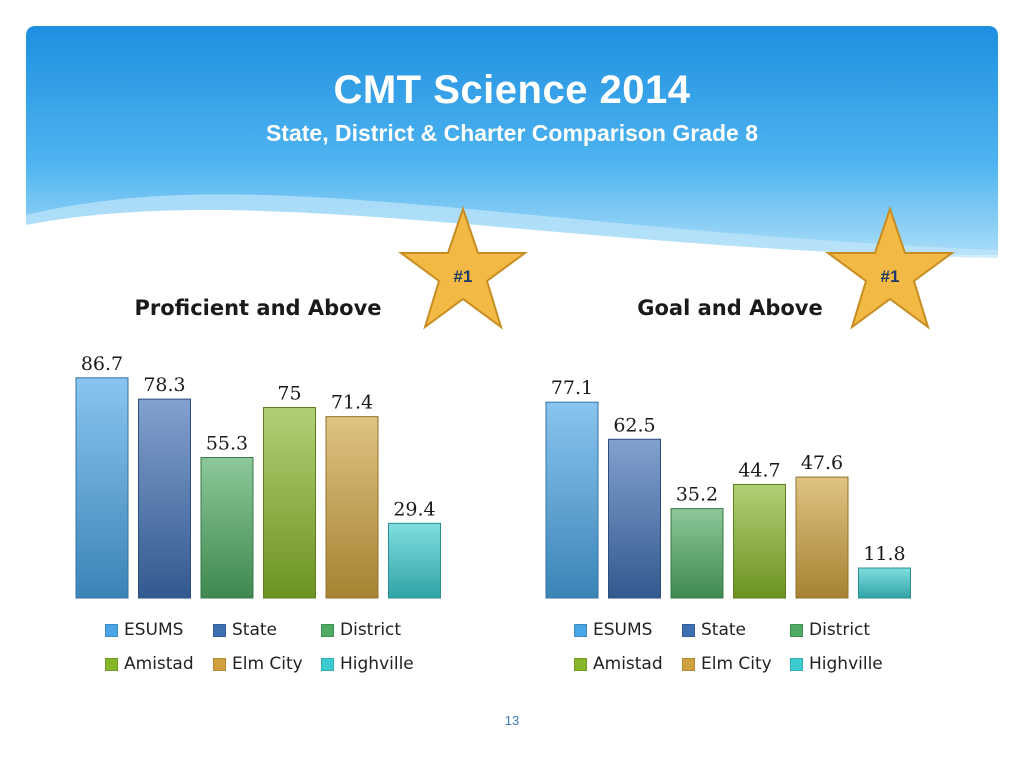  I want to click on bar-chart-proficient: 86.7 78.3 55.3 75 71.4 29.4, so click(258, 476).